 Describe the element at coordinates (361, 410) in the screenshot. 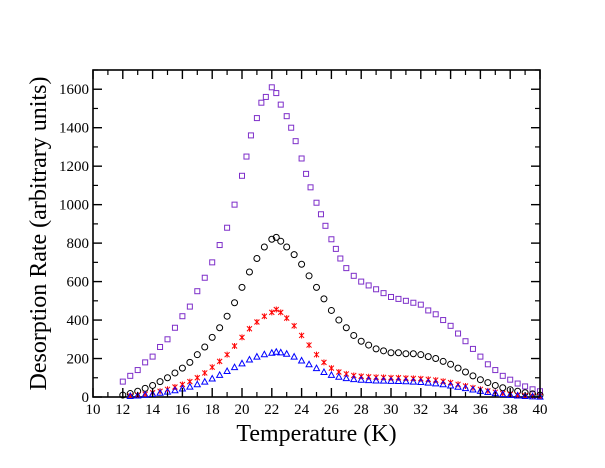

I see `x-tick-label: 28` at that location.